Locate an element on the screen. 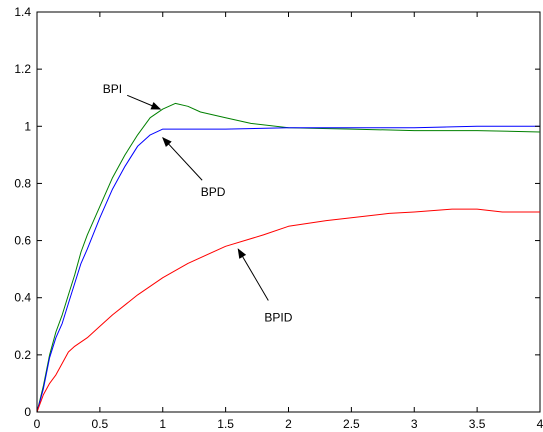  annotation-arrow-bpi is located at coordinates (144, 102).